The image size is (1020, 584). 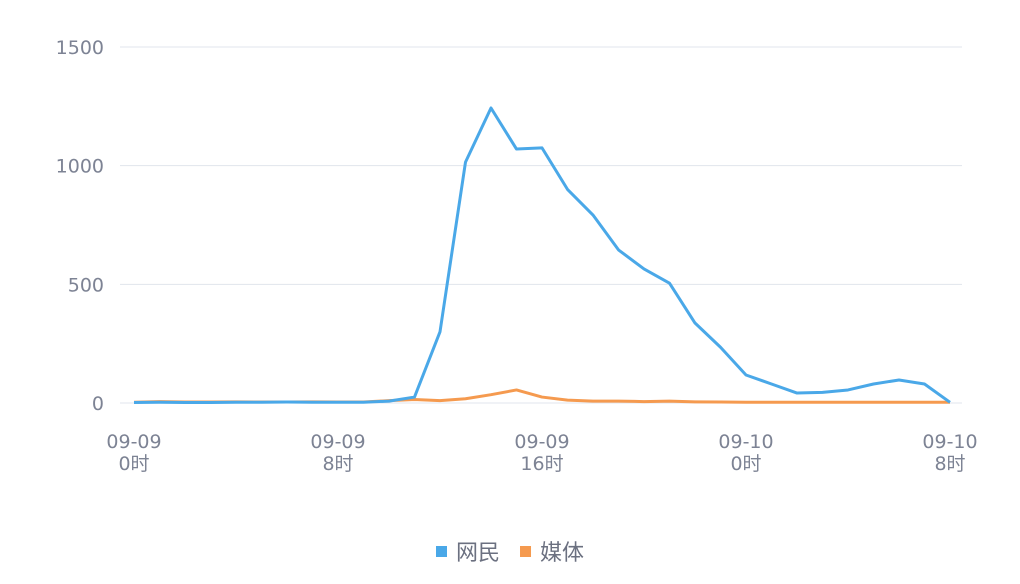 I want to click on x-tick-label: 09-10 8时, so click(x=949, y=453).